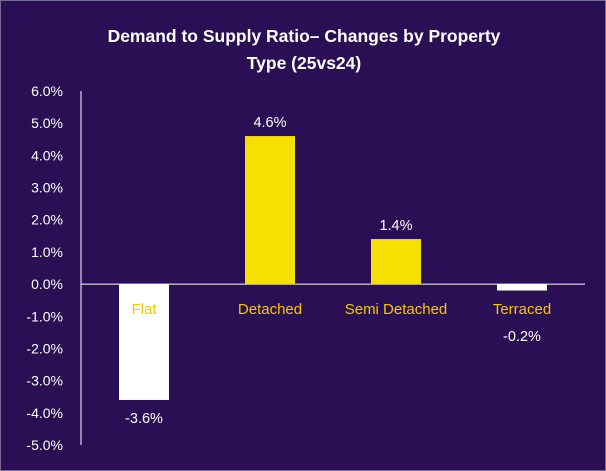 This screenshot has height=471, width=606. I want to click on y-tick-label: 2.0%, so click(47, 220).